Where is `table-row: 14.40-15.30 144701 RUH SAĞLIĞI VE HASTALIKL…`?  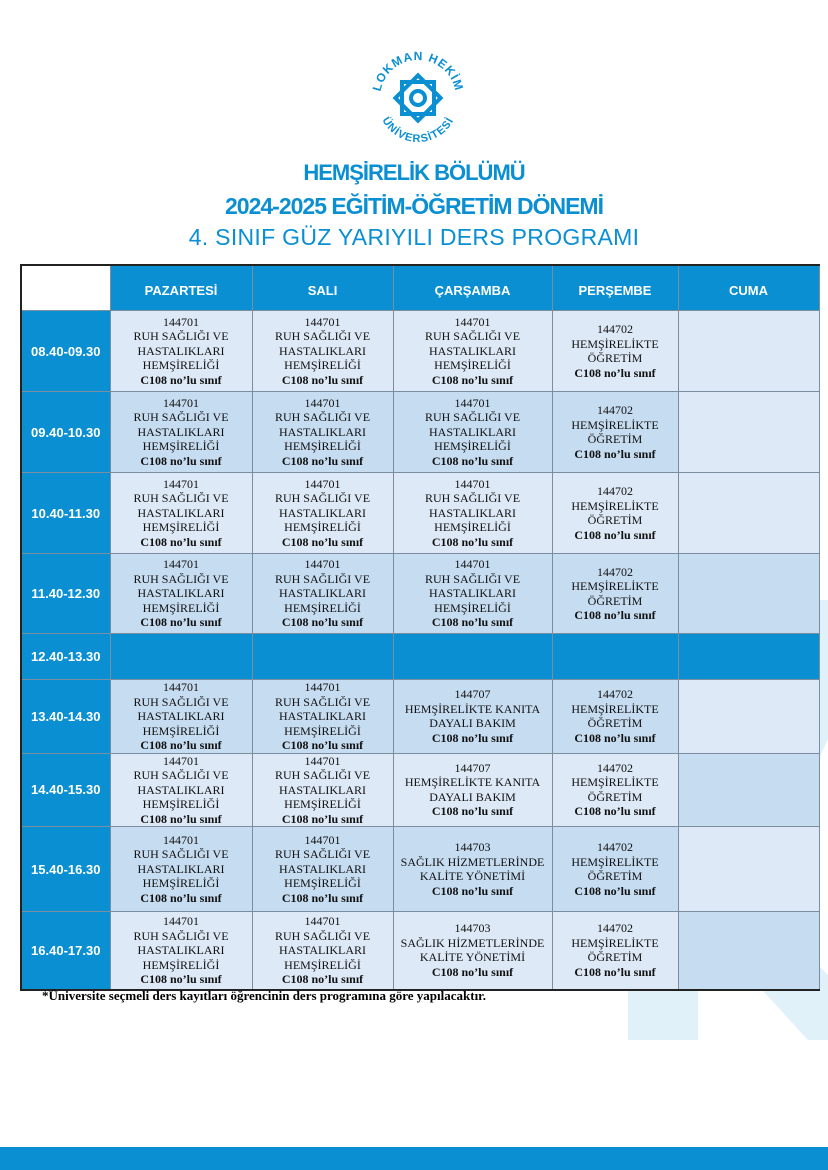 table-row: 14.40-15.30 144701 RUH SAĞLIĞI VE HASTALIKL… is located at coordinates (420, 789).